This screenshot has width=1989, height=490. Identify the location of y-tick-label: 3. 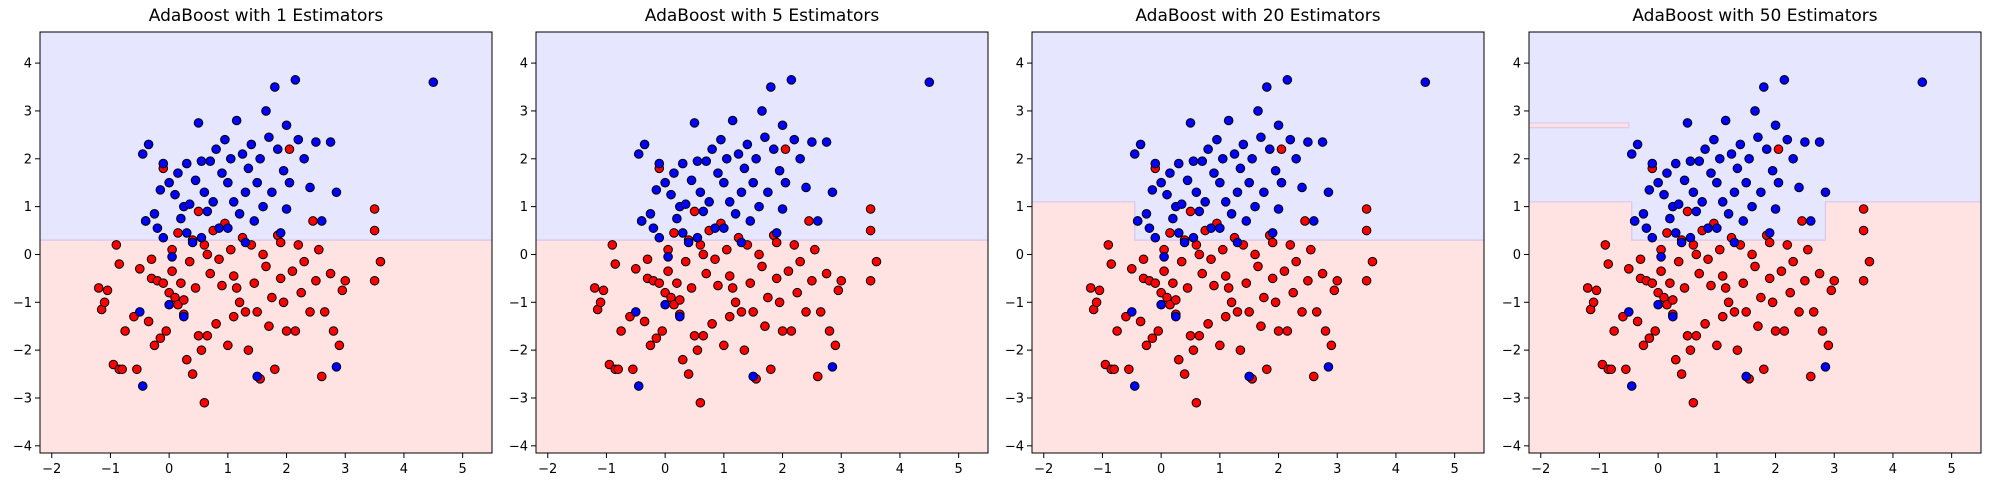
(1020, 111).